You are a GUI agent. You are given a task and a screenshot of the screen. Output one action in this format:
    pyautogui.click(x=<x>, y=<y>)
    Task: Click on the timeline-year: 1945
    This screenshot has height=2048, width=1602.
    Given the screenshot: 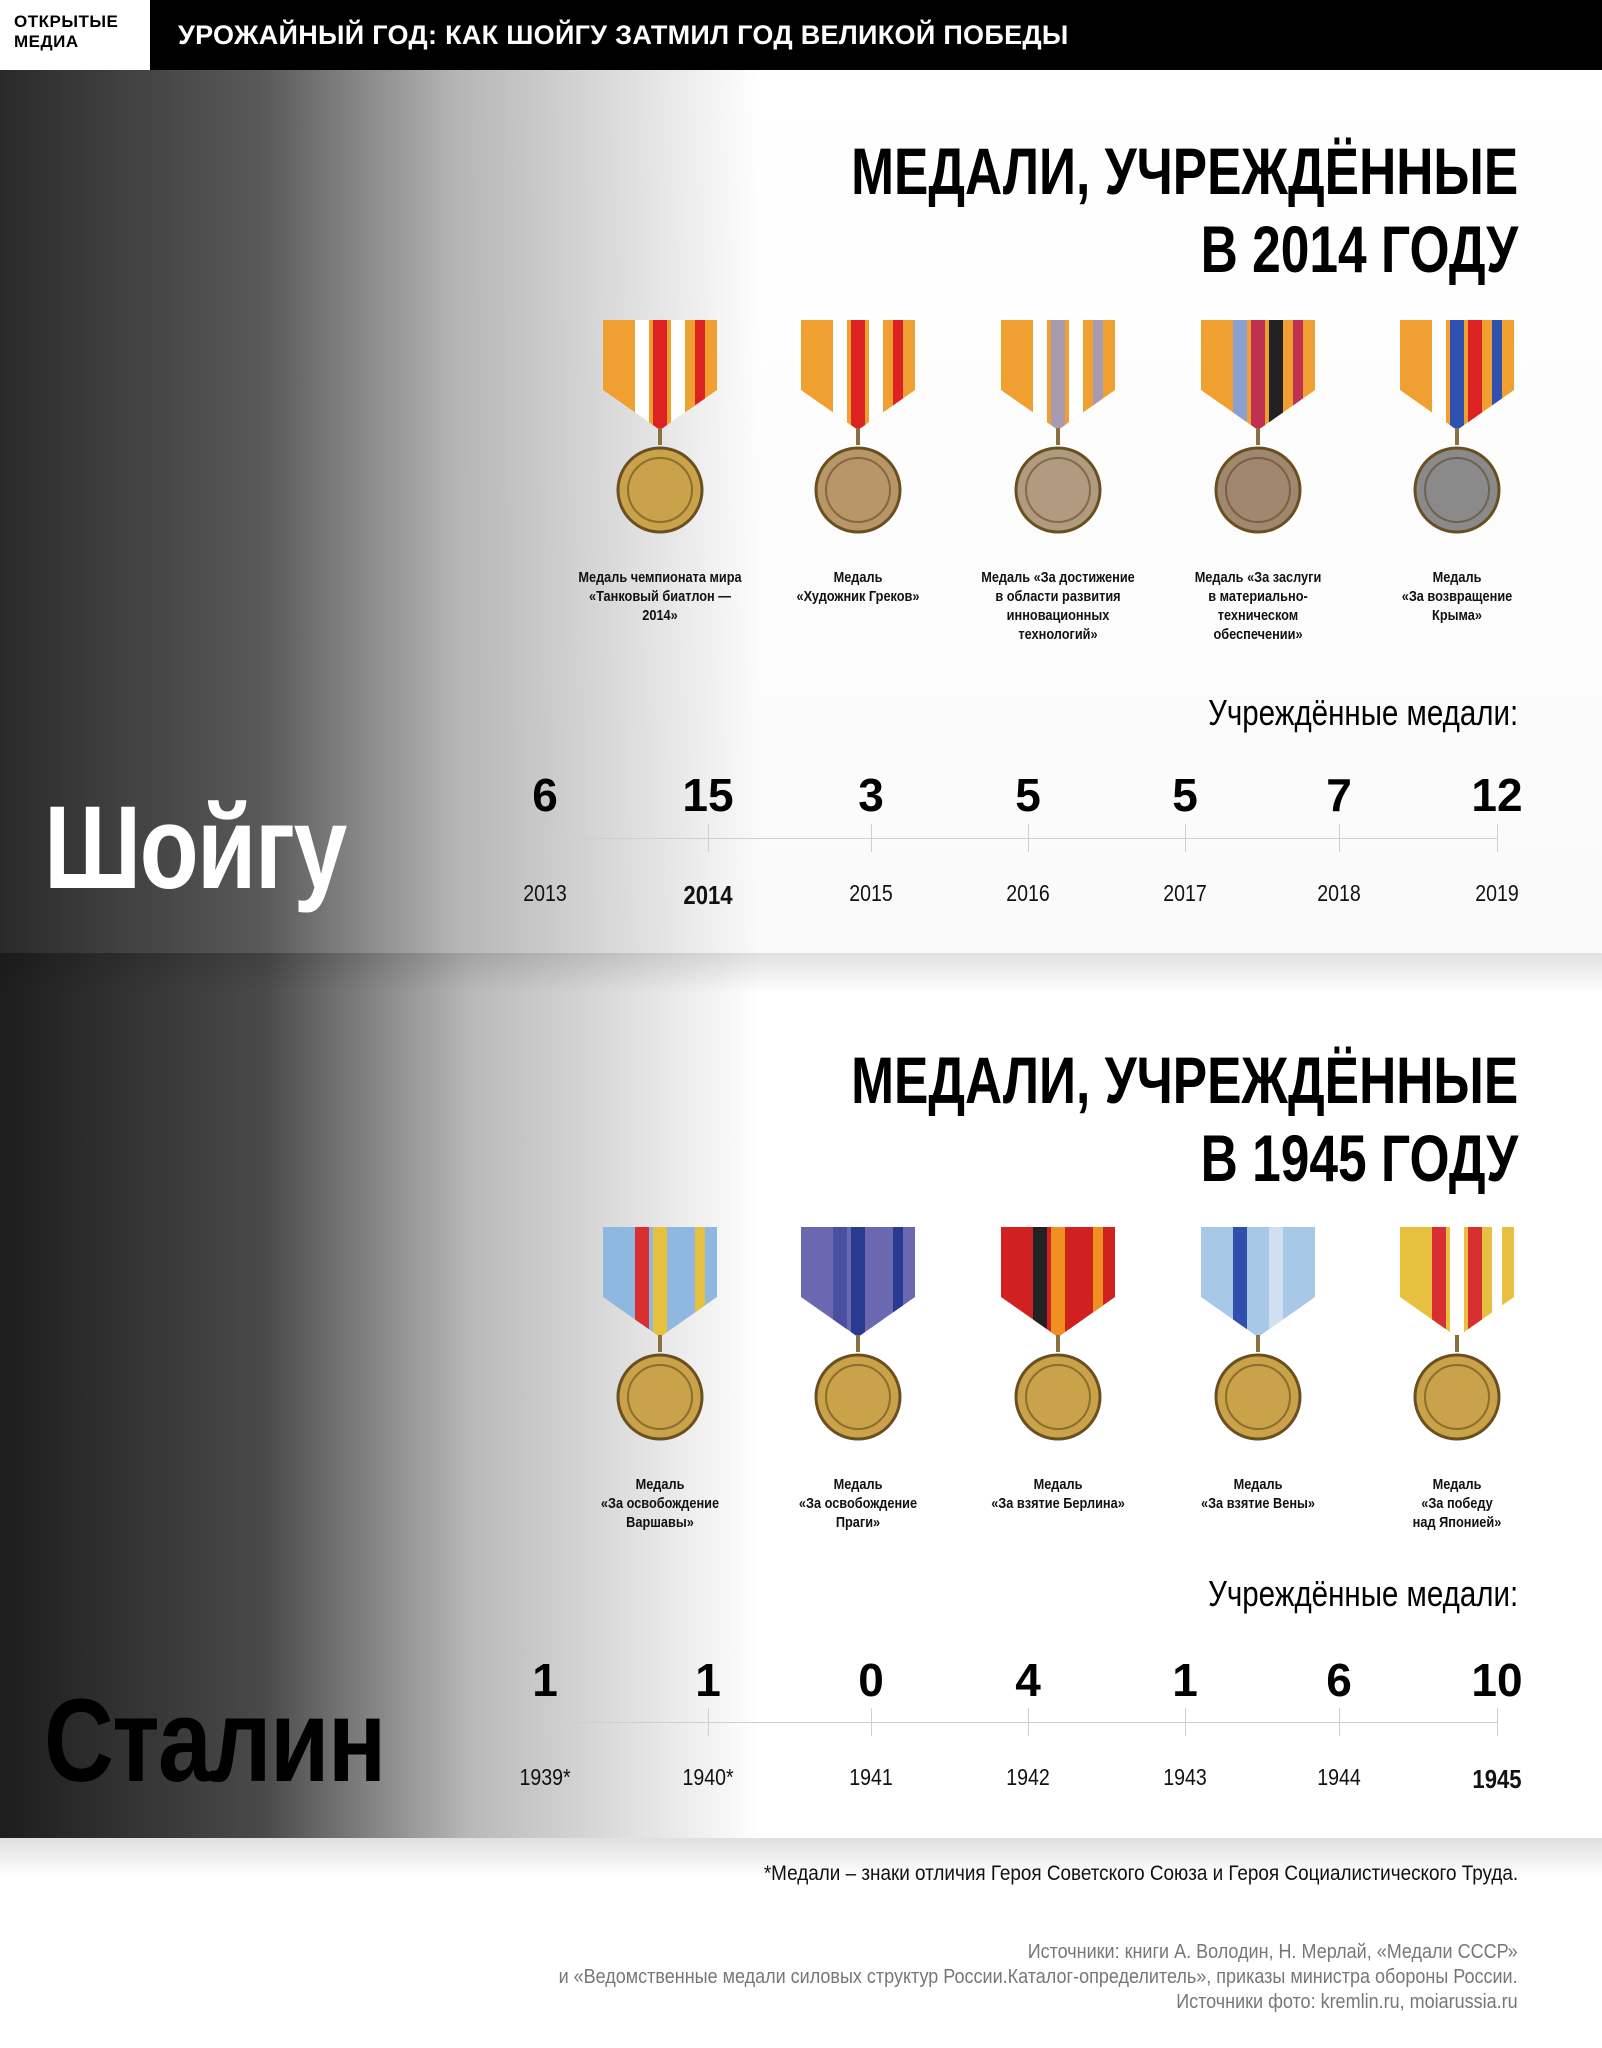 What is the action you would take?
    pyautogui.click(x=1497, y=1779)
    